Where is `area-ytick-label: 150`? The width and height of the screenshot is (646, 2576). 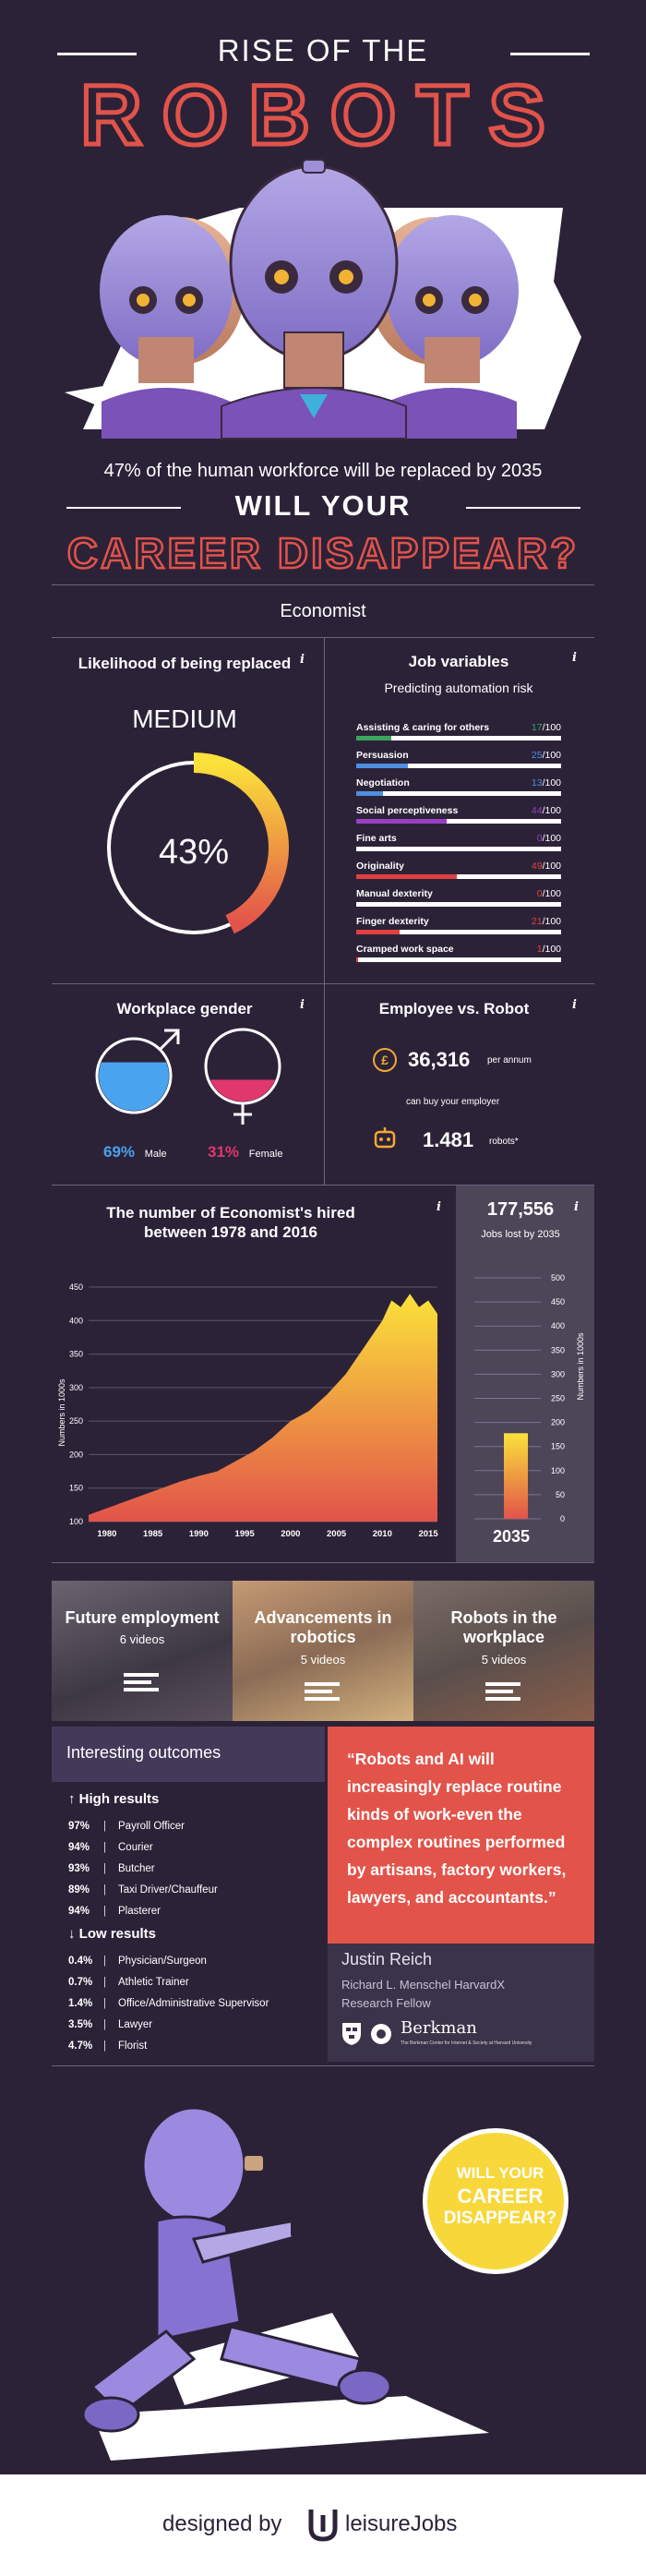
area-ytick-label: 150 is located at coordinates (76, 1488).